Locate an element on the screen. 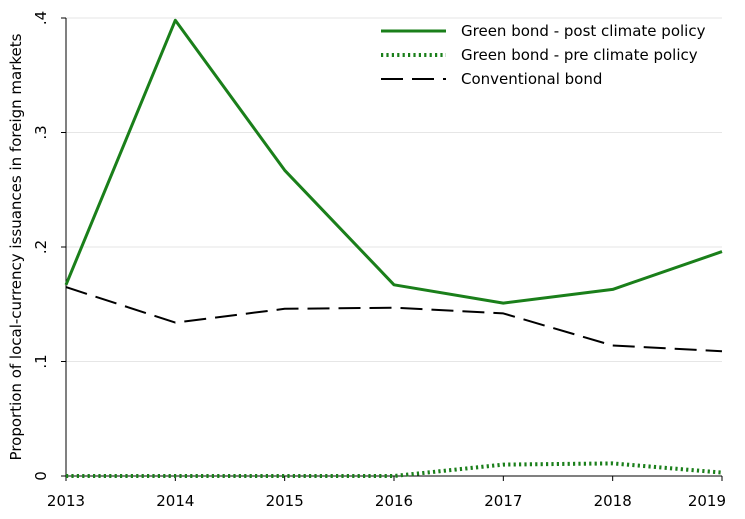 This screenshot has width=745, height=519. x-tick-label-6: 2019 is located at coordinates (707, 501).